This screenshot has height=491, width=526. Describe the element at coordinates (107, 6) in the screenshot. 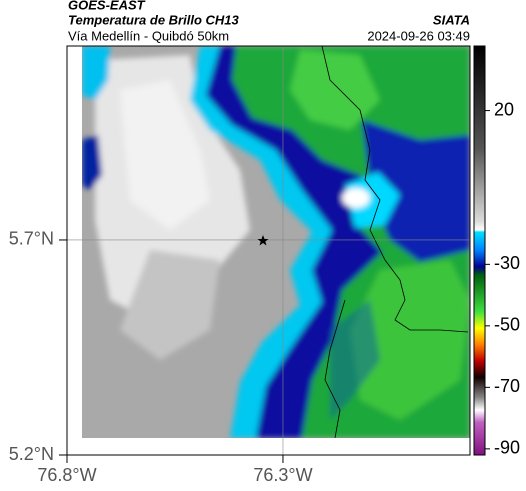

I see `source: GOES-EAST` at that location.